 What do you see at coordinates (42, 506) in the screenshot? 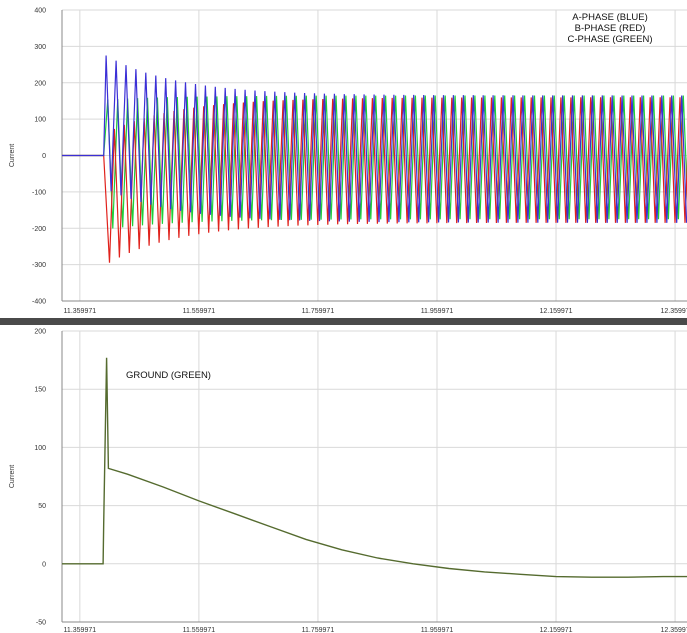
I see `y-tick-label: 50` at bounding box center [42, 506].